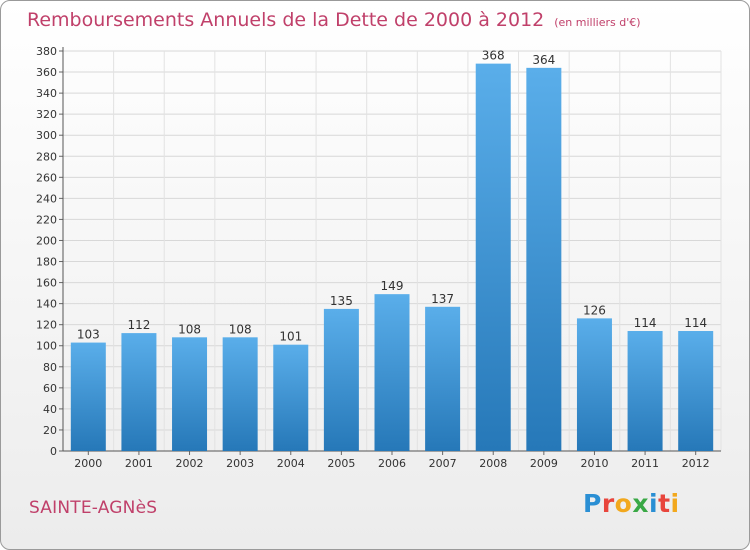 Image resolution: width=750 pixels, height=550 pixels. Describe the element at coordinates (50, 367) in the screenshot. I see `y-tick-label: 80` at that location.